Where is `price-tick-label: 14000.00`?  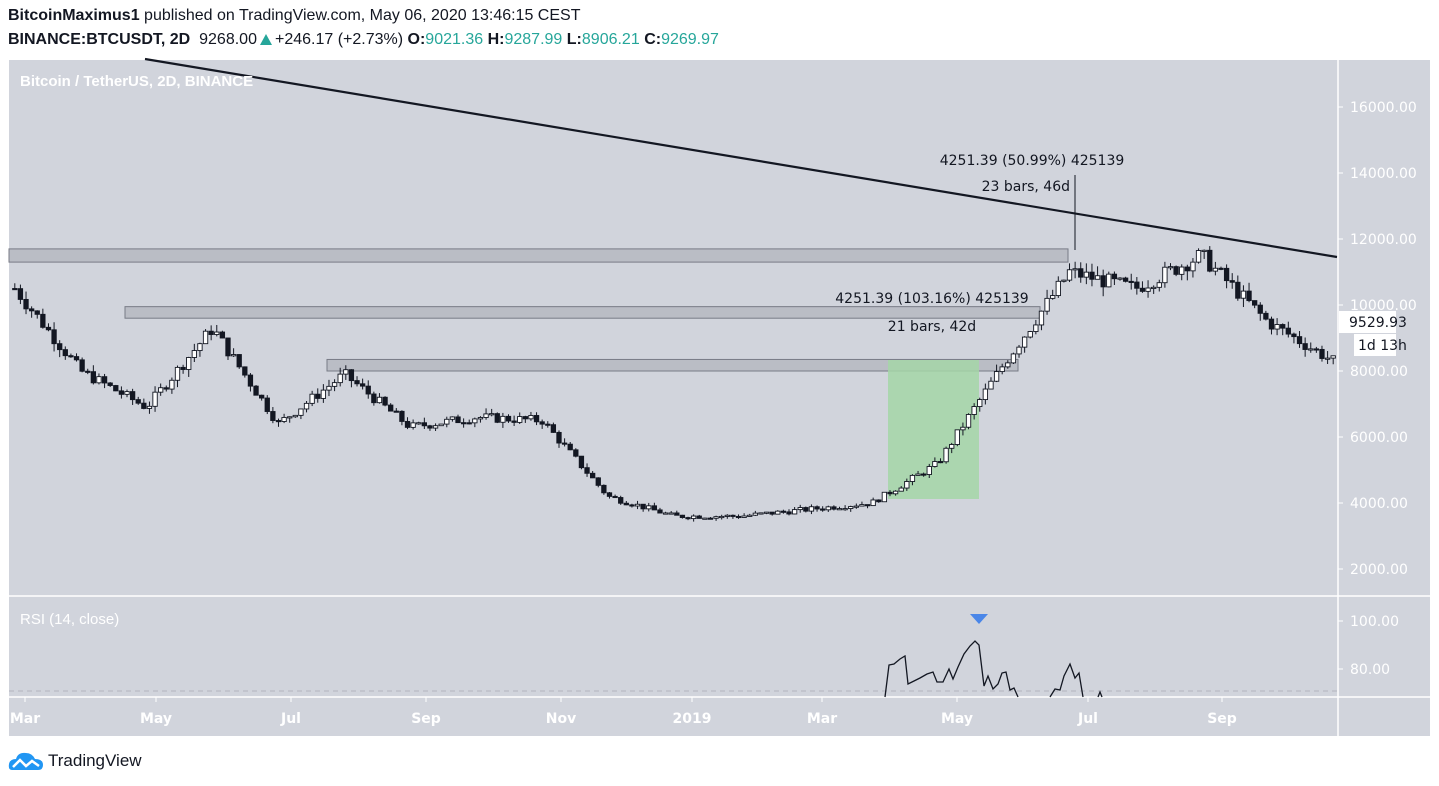 price-tick-label: 14000.00 is located at coordinates (1383, 174).